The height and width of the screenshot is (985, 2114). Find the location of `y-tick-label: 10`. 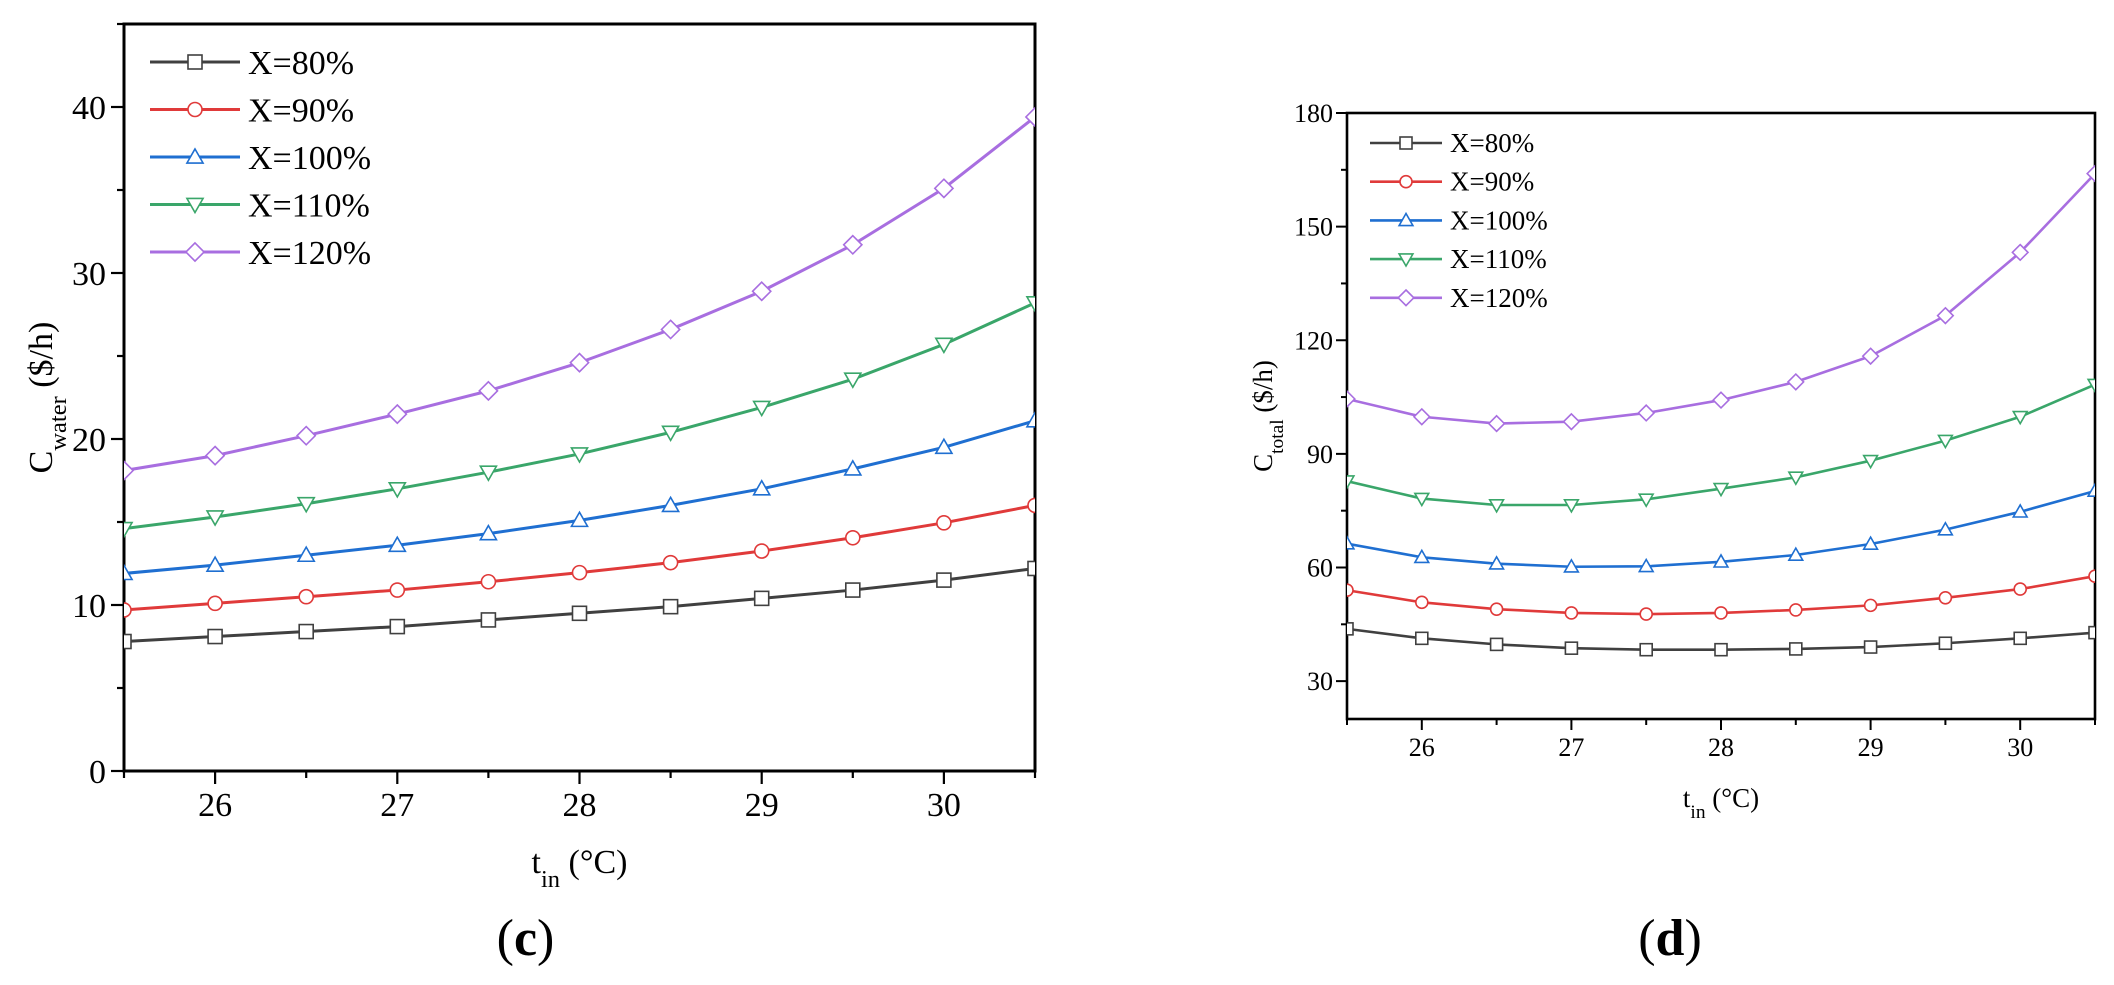

y-tick-label: 10 is located at coordinates (89, 606).